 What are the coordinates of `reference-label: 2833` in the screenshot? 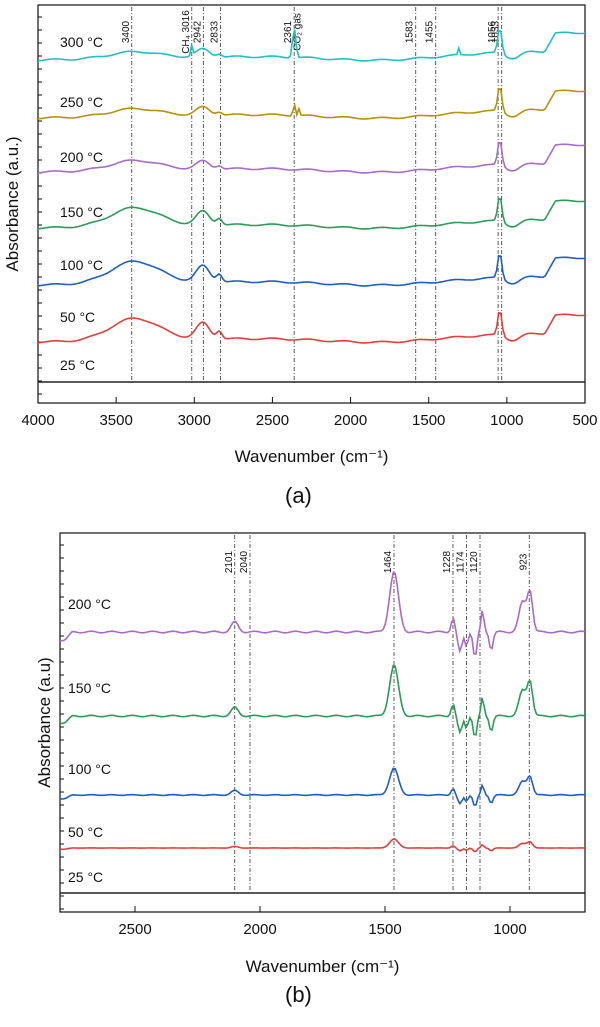 It's located at (214, 31).